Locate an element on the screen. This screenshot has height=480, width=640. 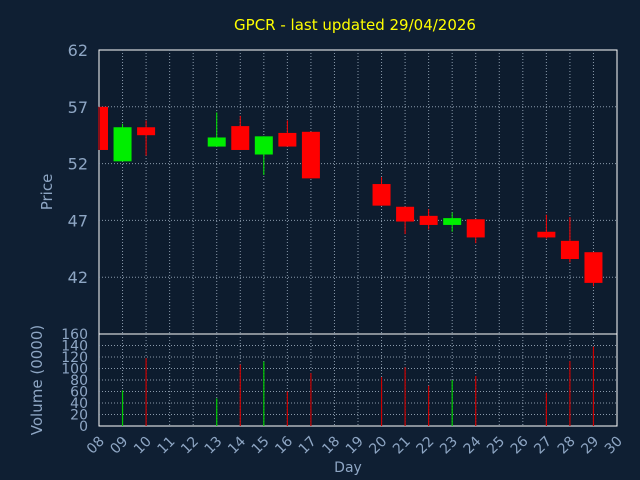
day-tick-label: 28 is located at coordinates (567, 446).